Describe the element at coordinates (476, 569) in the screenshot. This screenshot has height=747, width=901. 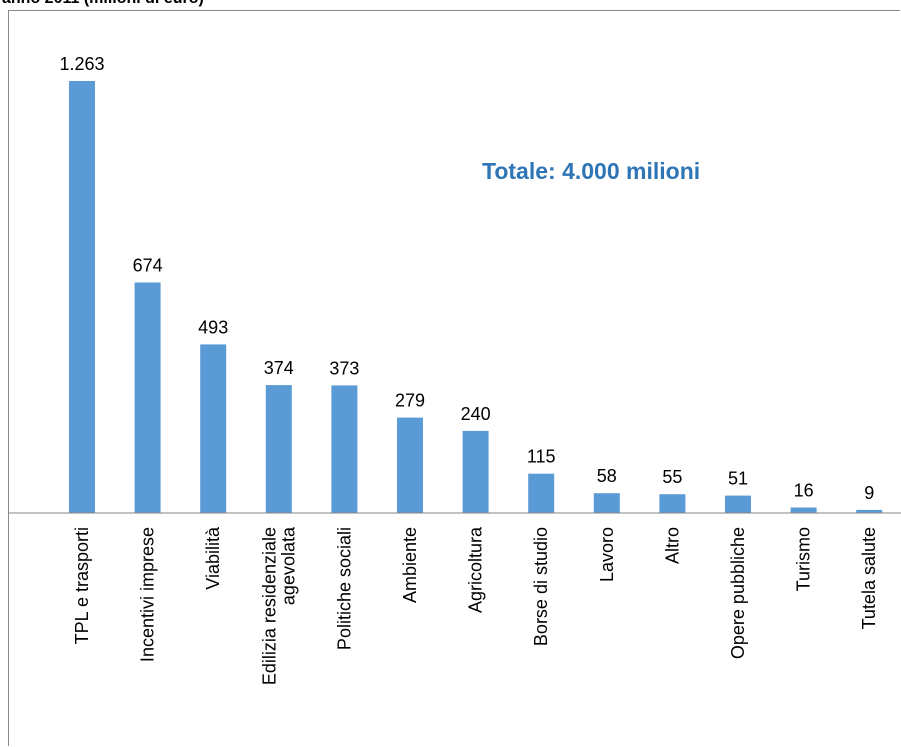
I see `category-label-6: Agricoltura` at that location.